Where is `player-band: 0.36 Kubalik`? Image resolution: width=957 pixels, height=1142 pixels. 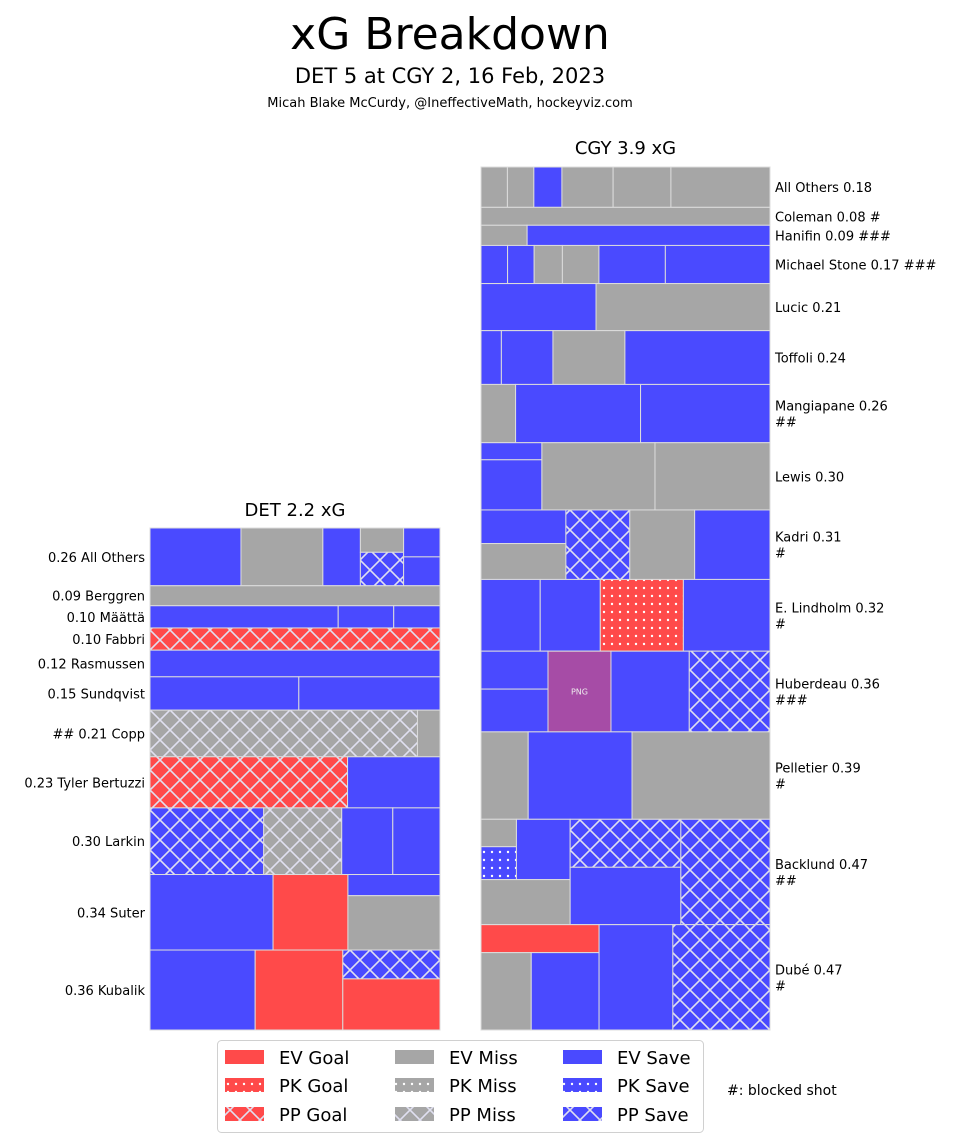 player-band: 0.36 Kubalik is located at coordinates (253, 990).